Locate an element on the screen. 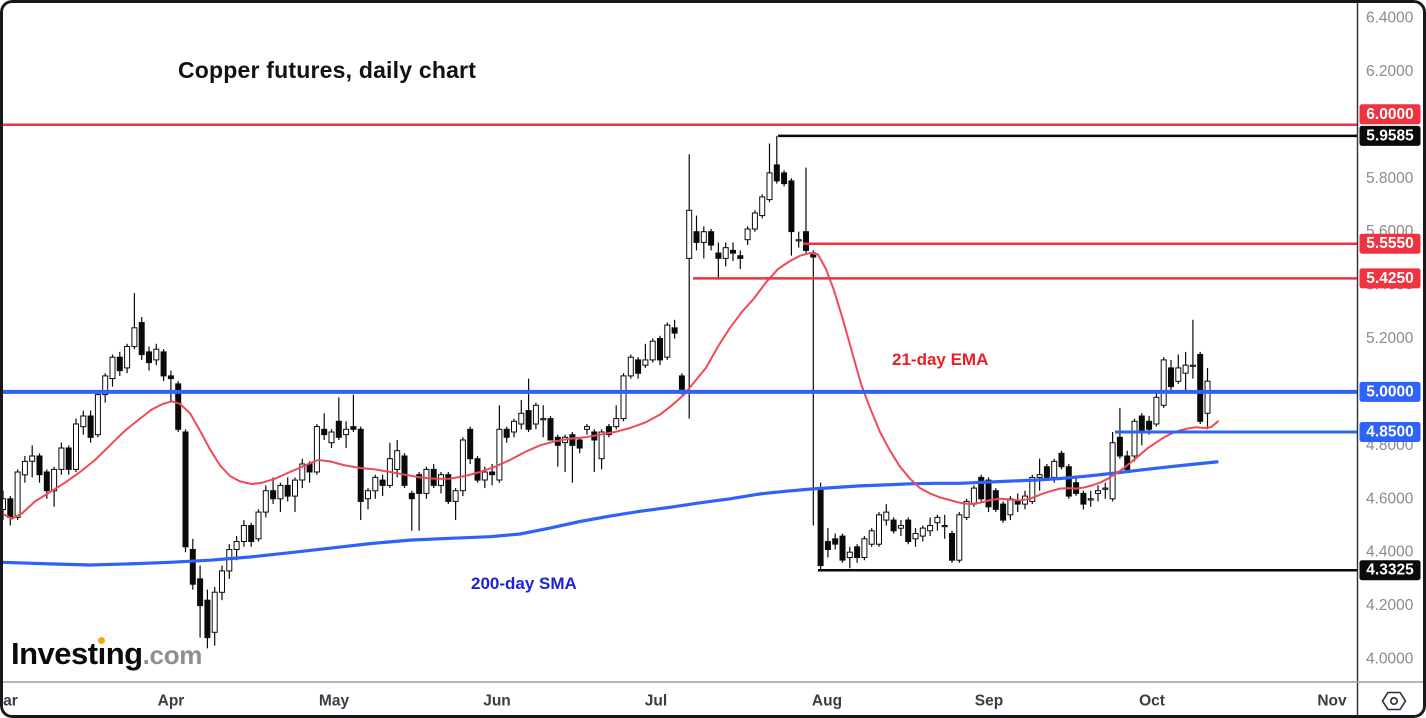 The image size is (1426, 718). month-label-Oct: Oct is located at coordinates (1152, 701).